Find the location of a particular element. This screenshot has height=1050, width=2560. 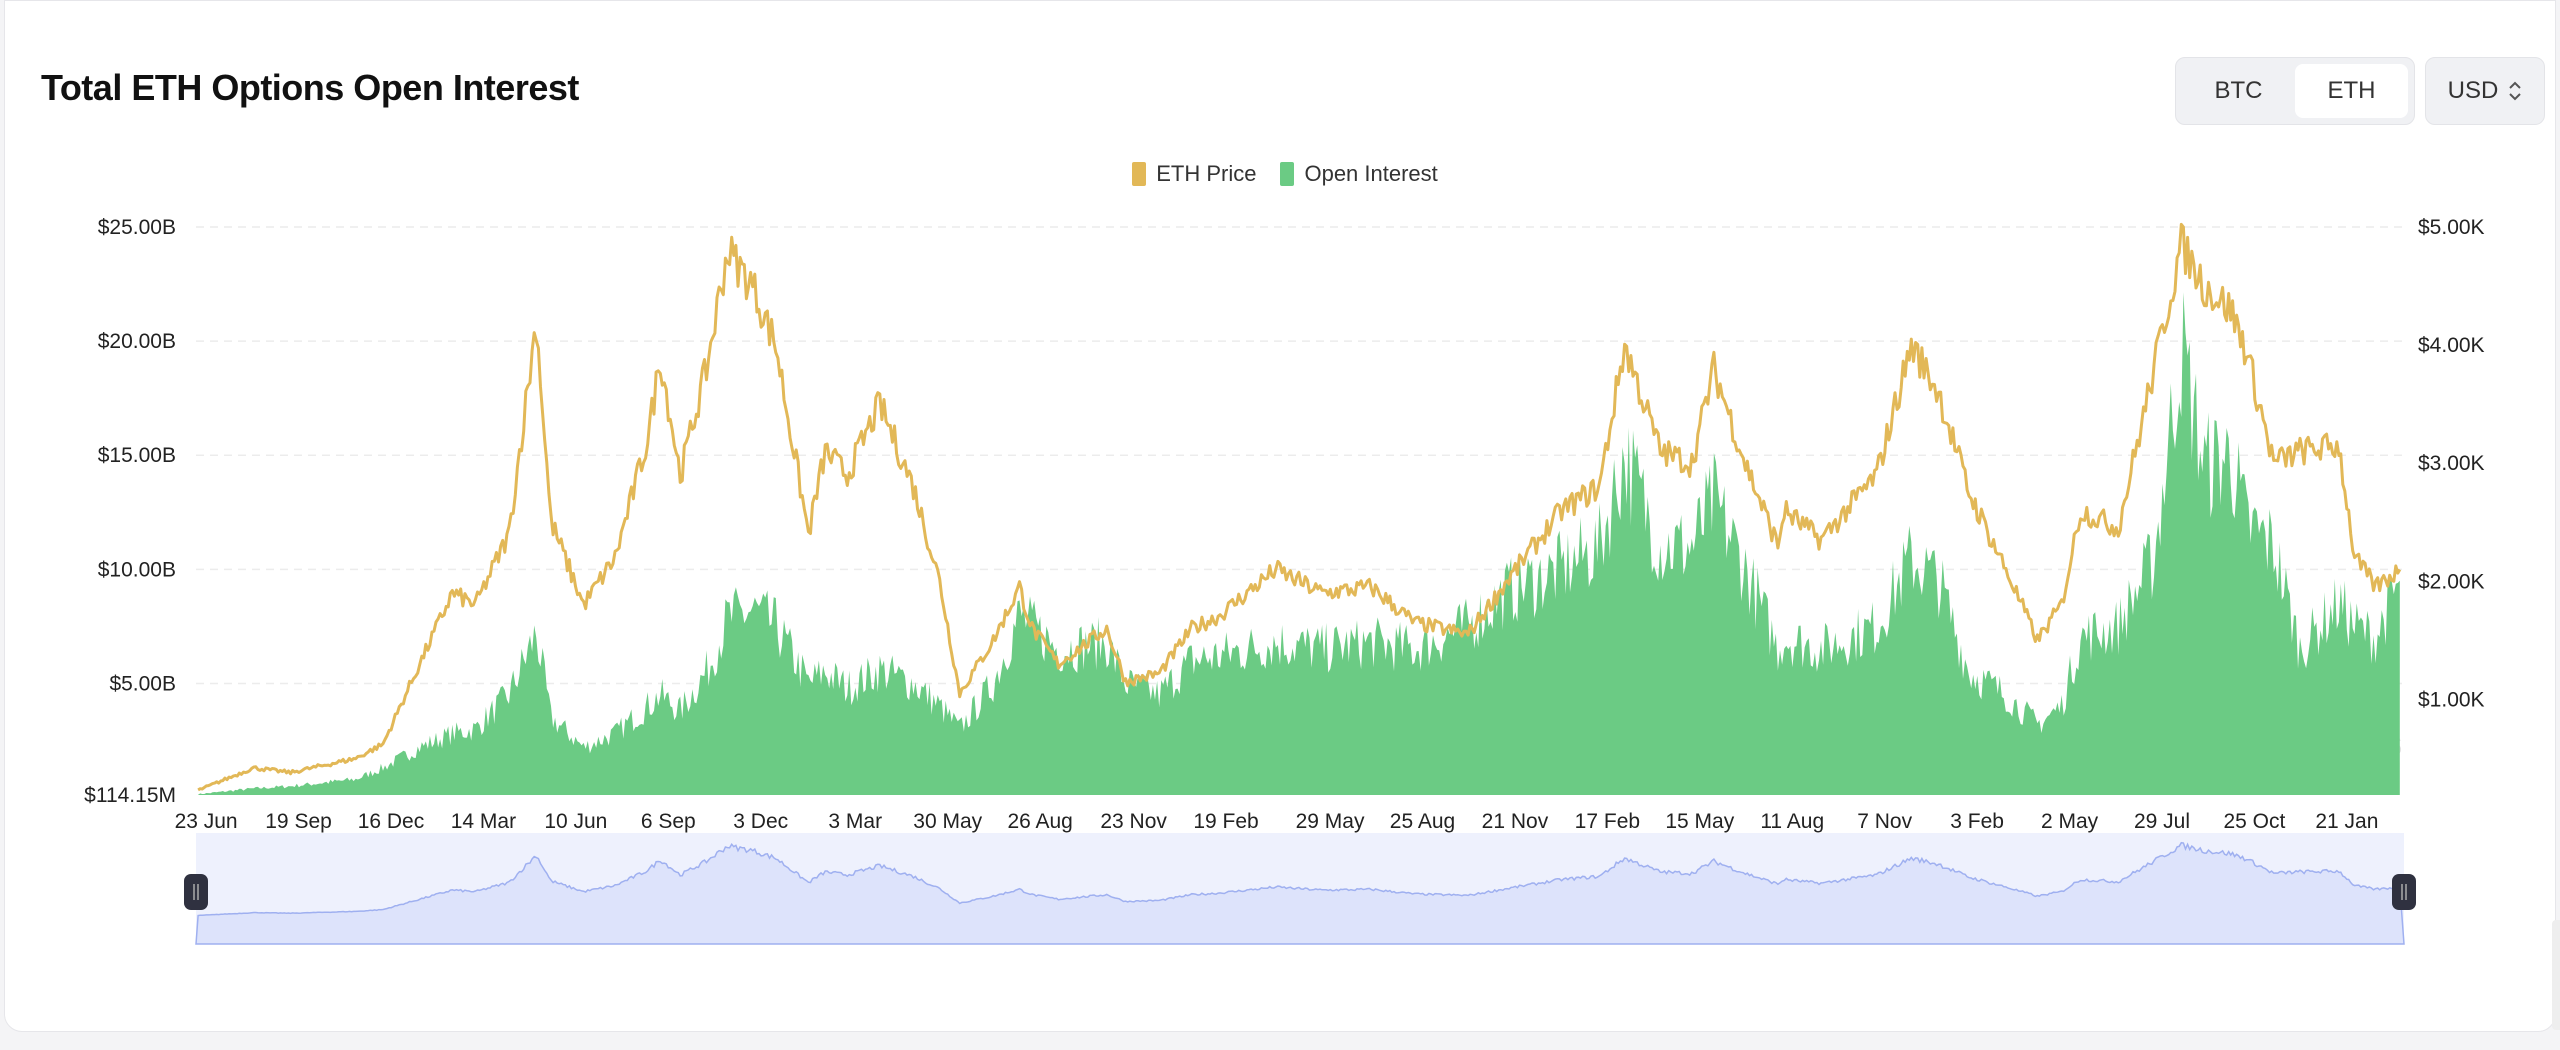

x-axis-tick: 21 Nov is located at coordinates (1515, 821).